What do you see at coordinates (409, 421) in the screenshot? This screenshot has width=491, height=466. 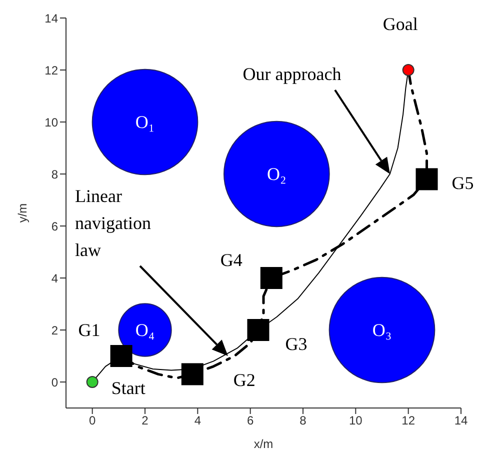 I see `x-tick-label: 12` at bounding box center [409, 421].